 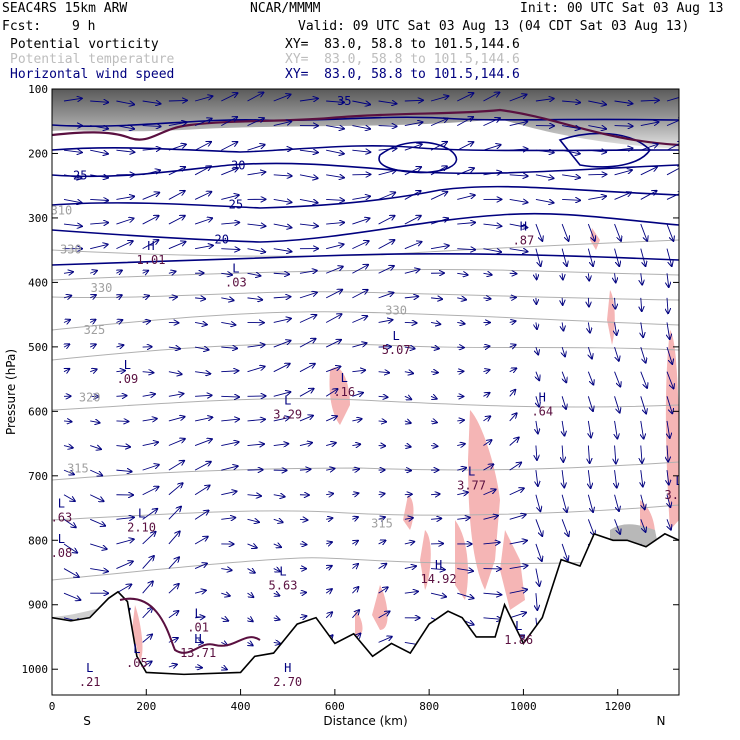 I want to click on theta-label: 320, so click(x=90, y=398).